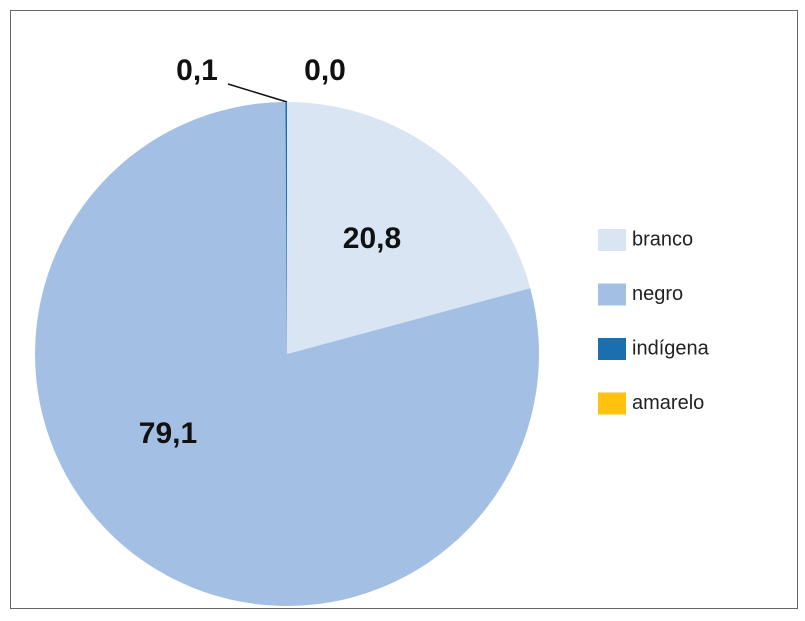  What do you see at coordinates (168, 433) in the screenshot?
I see `value-label: 79,1` at bounding box center [168, 433].